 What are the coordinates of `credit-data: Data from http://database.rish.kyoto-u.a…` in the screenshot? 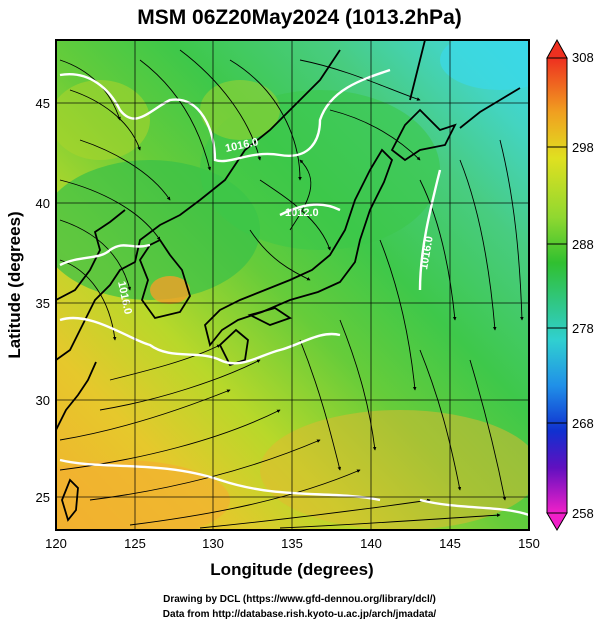 It's located at (299, 614).